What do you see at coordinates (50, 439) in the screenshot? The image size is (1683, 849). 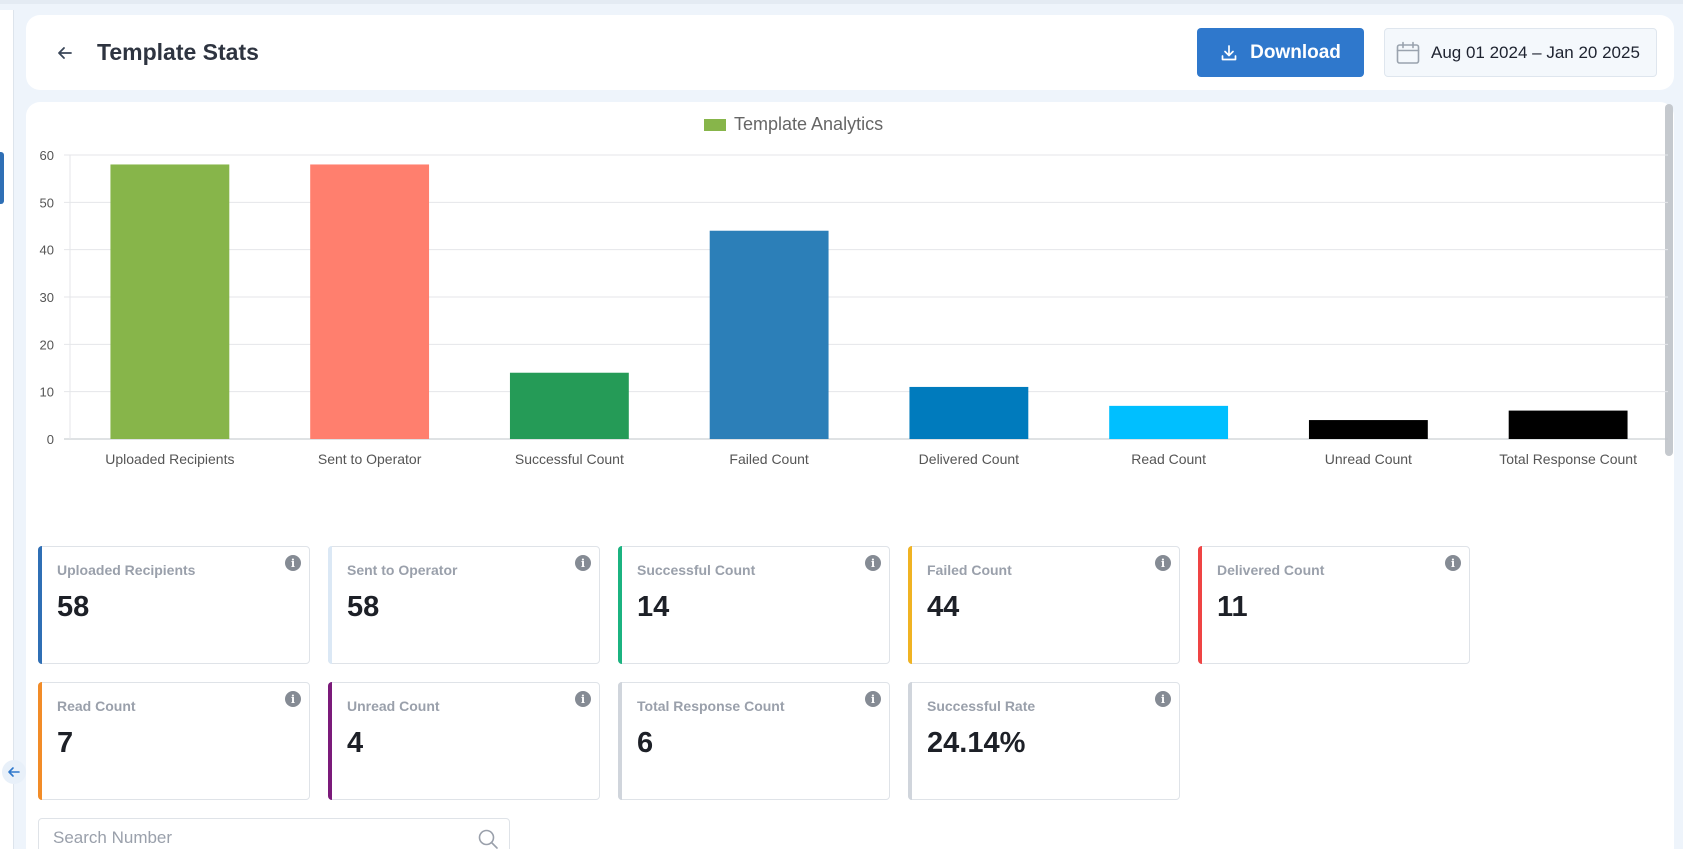 I see `y-tick-label: 0` at bounding box center [50, 439].